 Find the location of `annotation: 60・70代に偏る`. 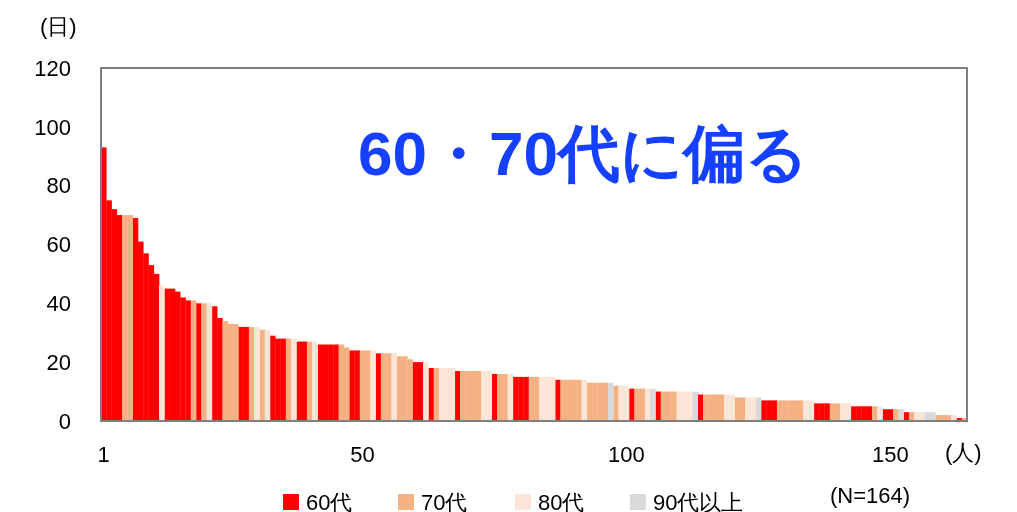

annotation: 60・70代に偏る is located at coordinates (583, 153).